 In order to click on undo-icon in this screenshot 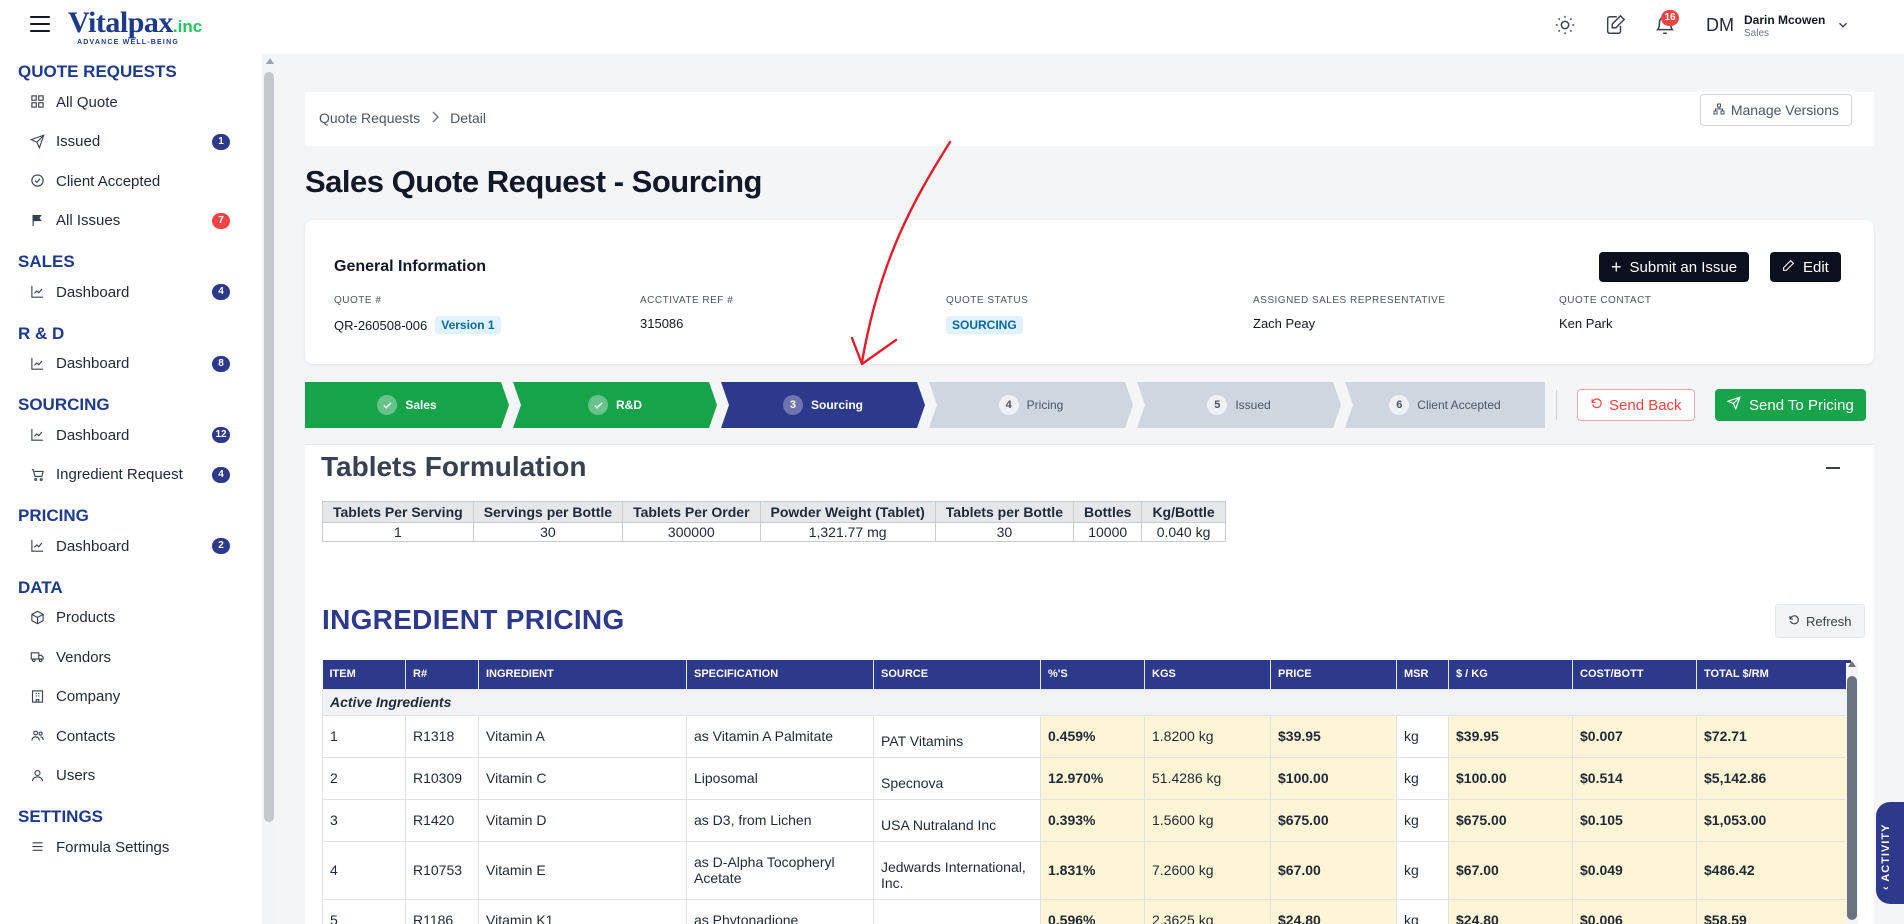, I will do `click(1596, 405)`.